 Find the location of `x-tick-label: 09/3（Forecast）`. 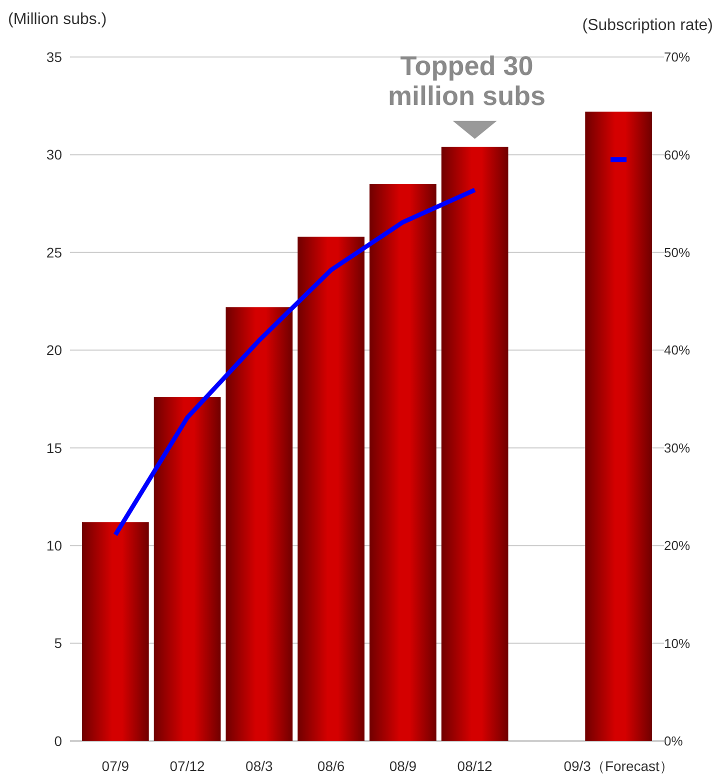

x-tick-label: 09/3（Forecast） is located at coordinates (619, 766).